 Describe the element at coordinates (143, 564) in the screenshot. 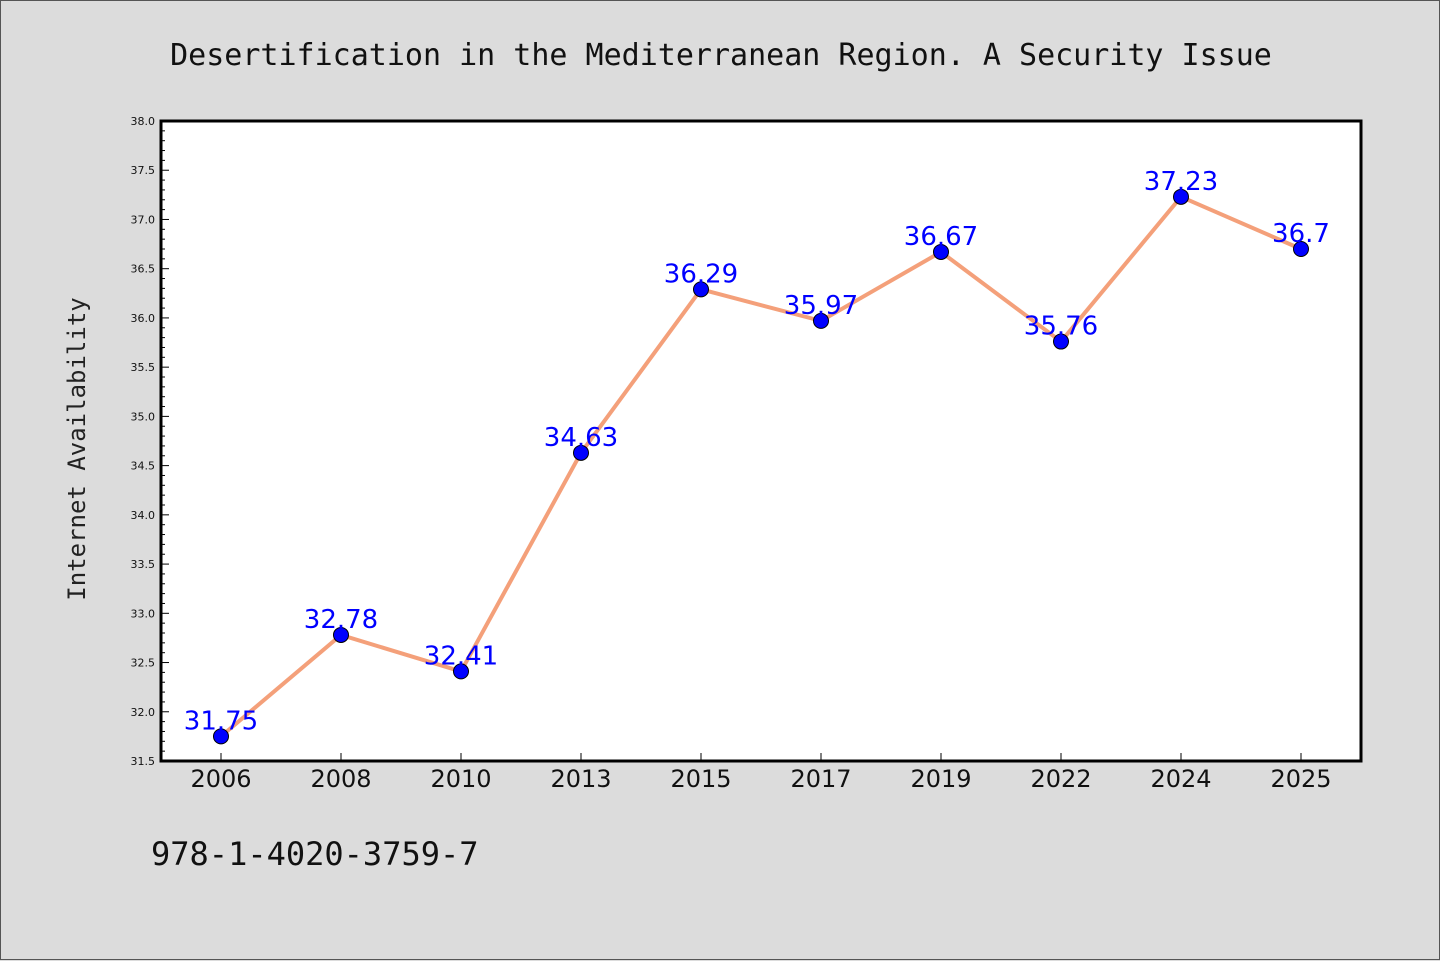

I see `y-tick-label: 33.5` at that location.